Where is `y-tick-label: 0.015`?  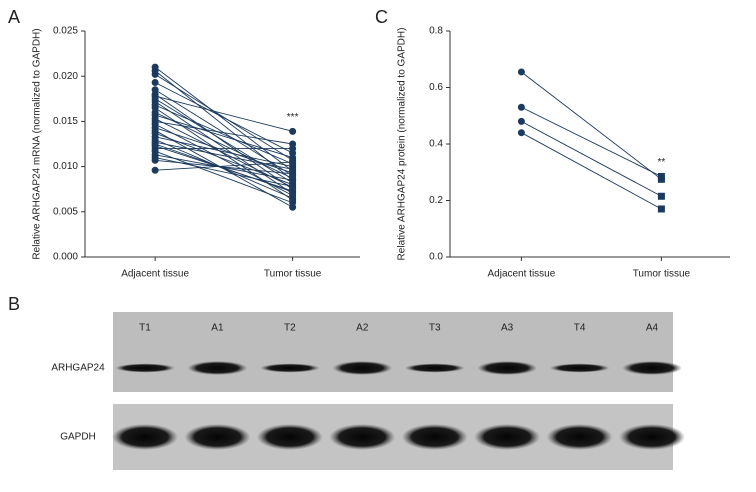
y-tick-label: 0.015 is located at coordinates (65, 121).